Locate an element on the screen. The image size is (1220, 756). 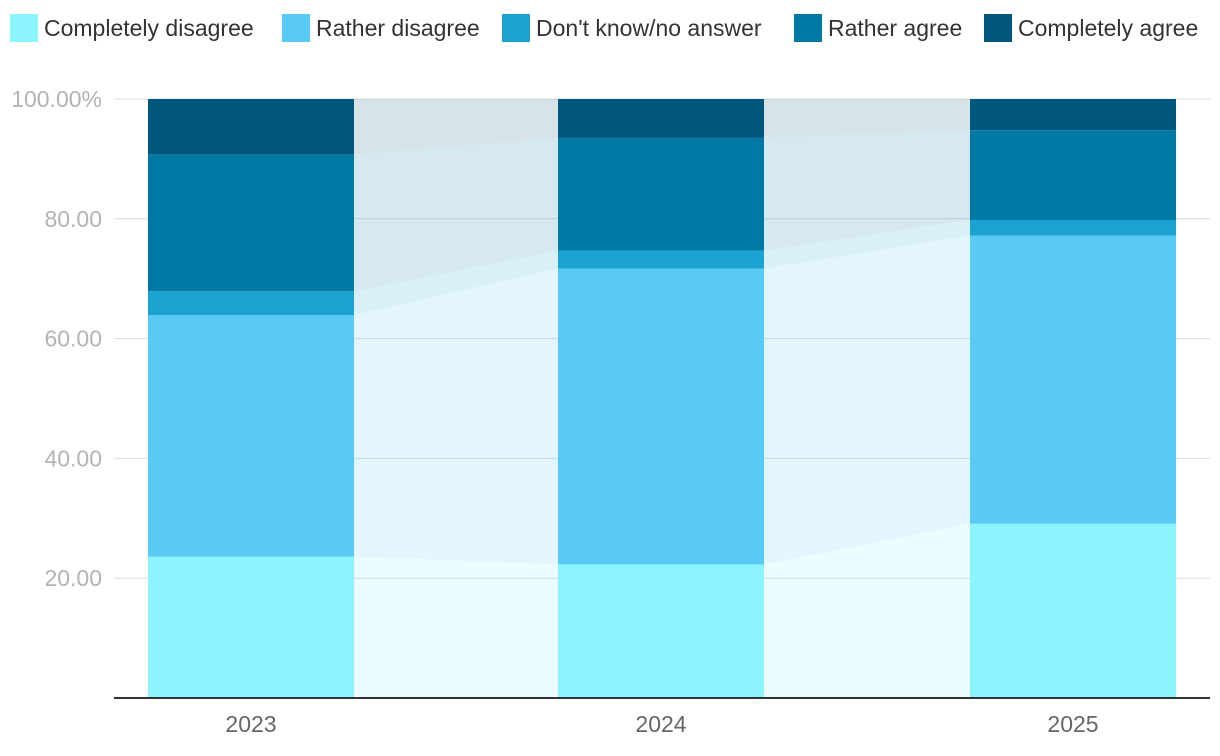
y-tick-label: 40.00 is located at coordinates (73, 458).